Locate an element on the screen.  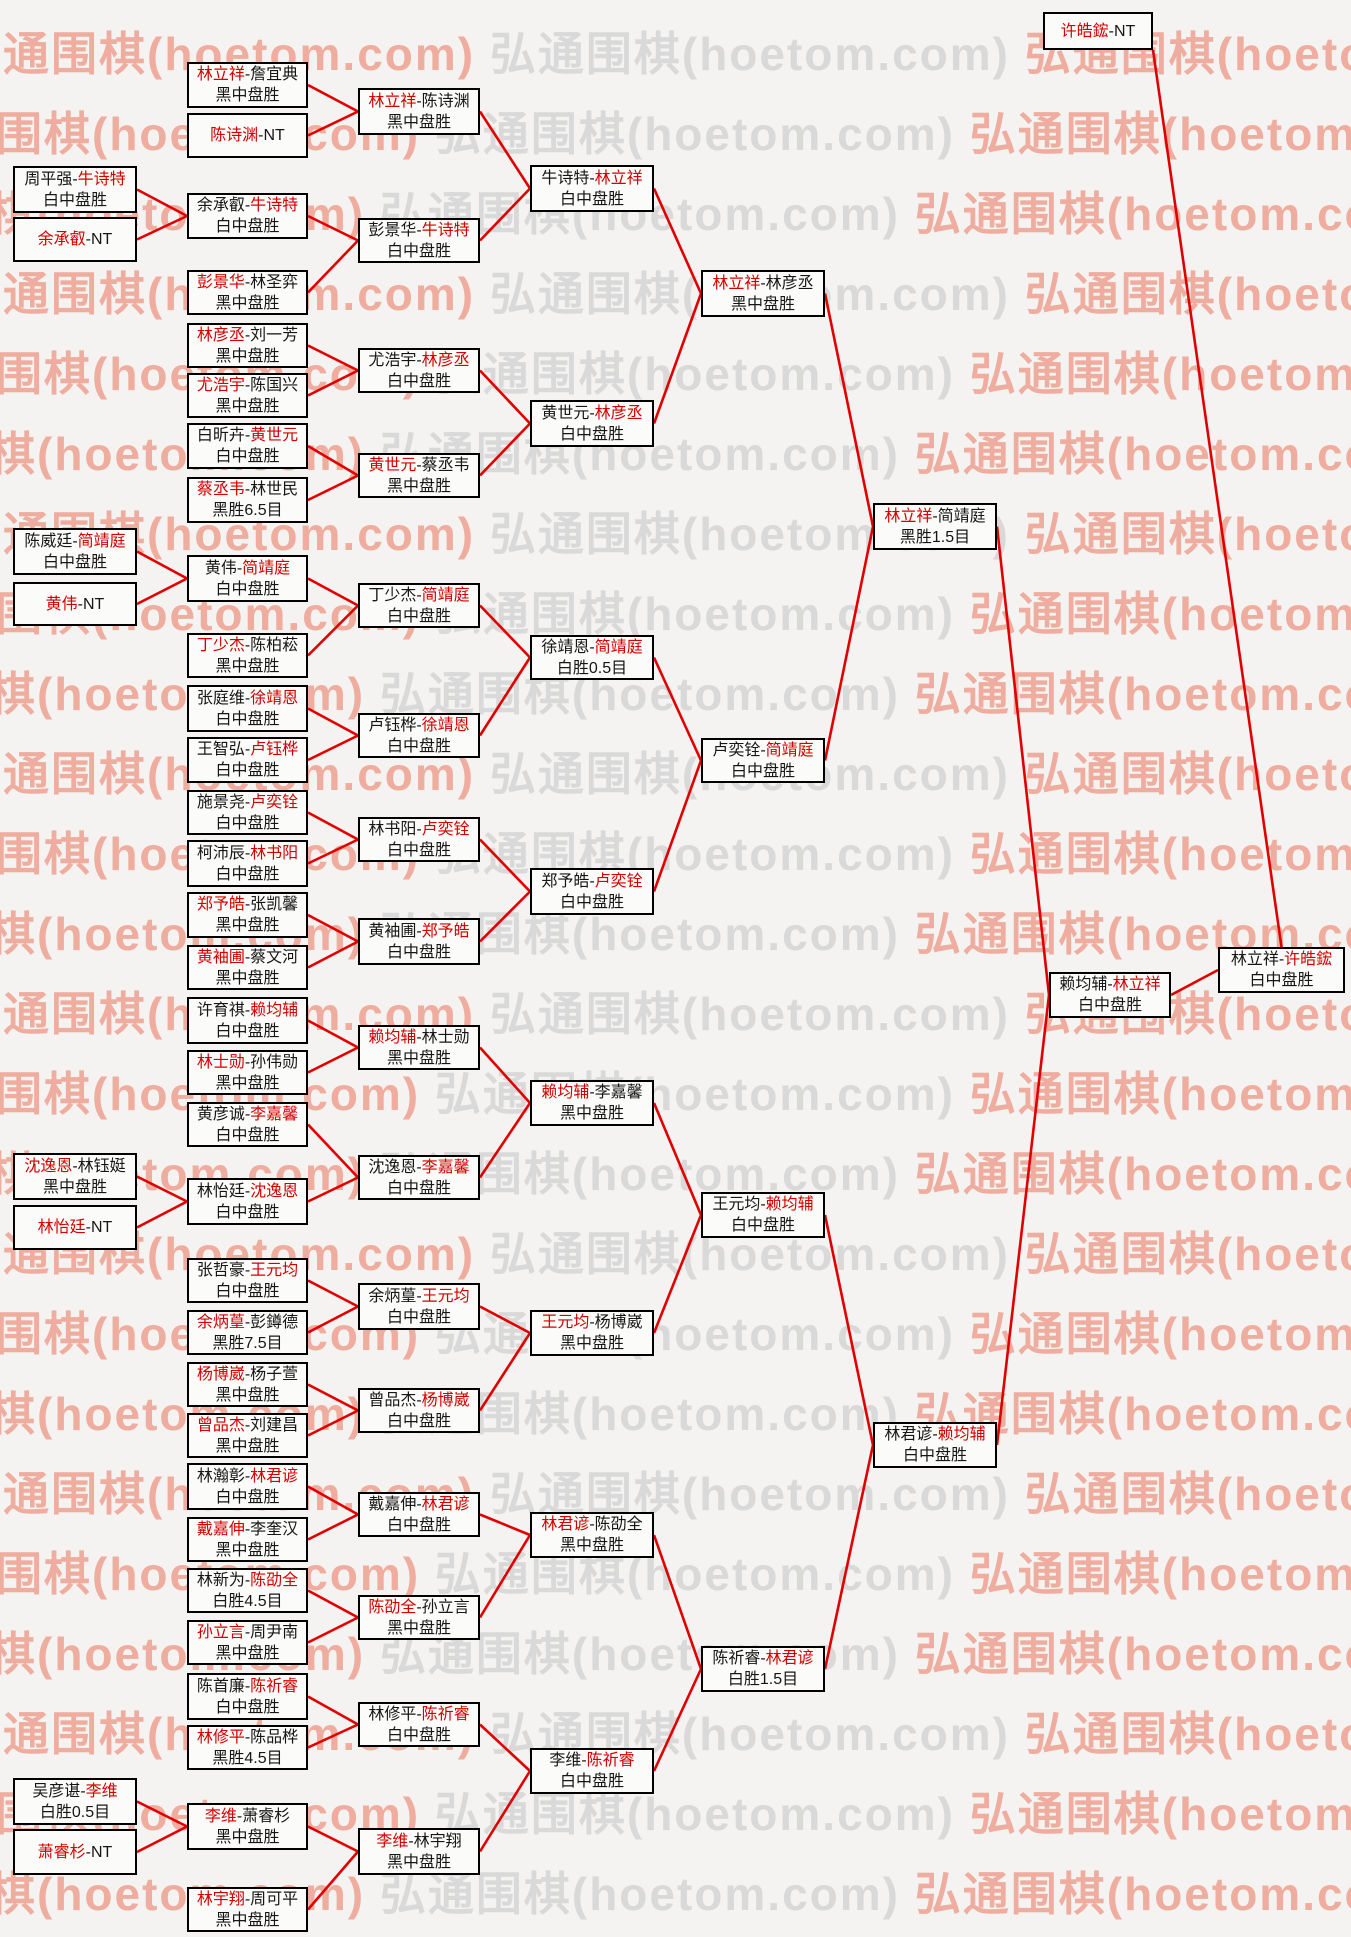
match-box-r0_xiaors_nt: 萧睿杉-NT is located at coordinates (75, 1852).